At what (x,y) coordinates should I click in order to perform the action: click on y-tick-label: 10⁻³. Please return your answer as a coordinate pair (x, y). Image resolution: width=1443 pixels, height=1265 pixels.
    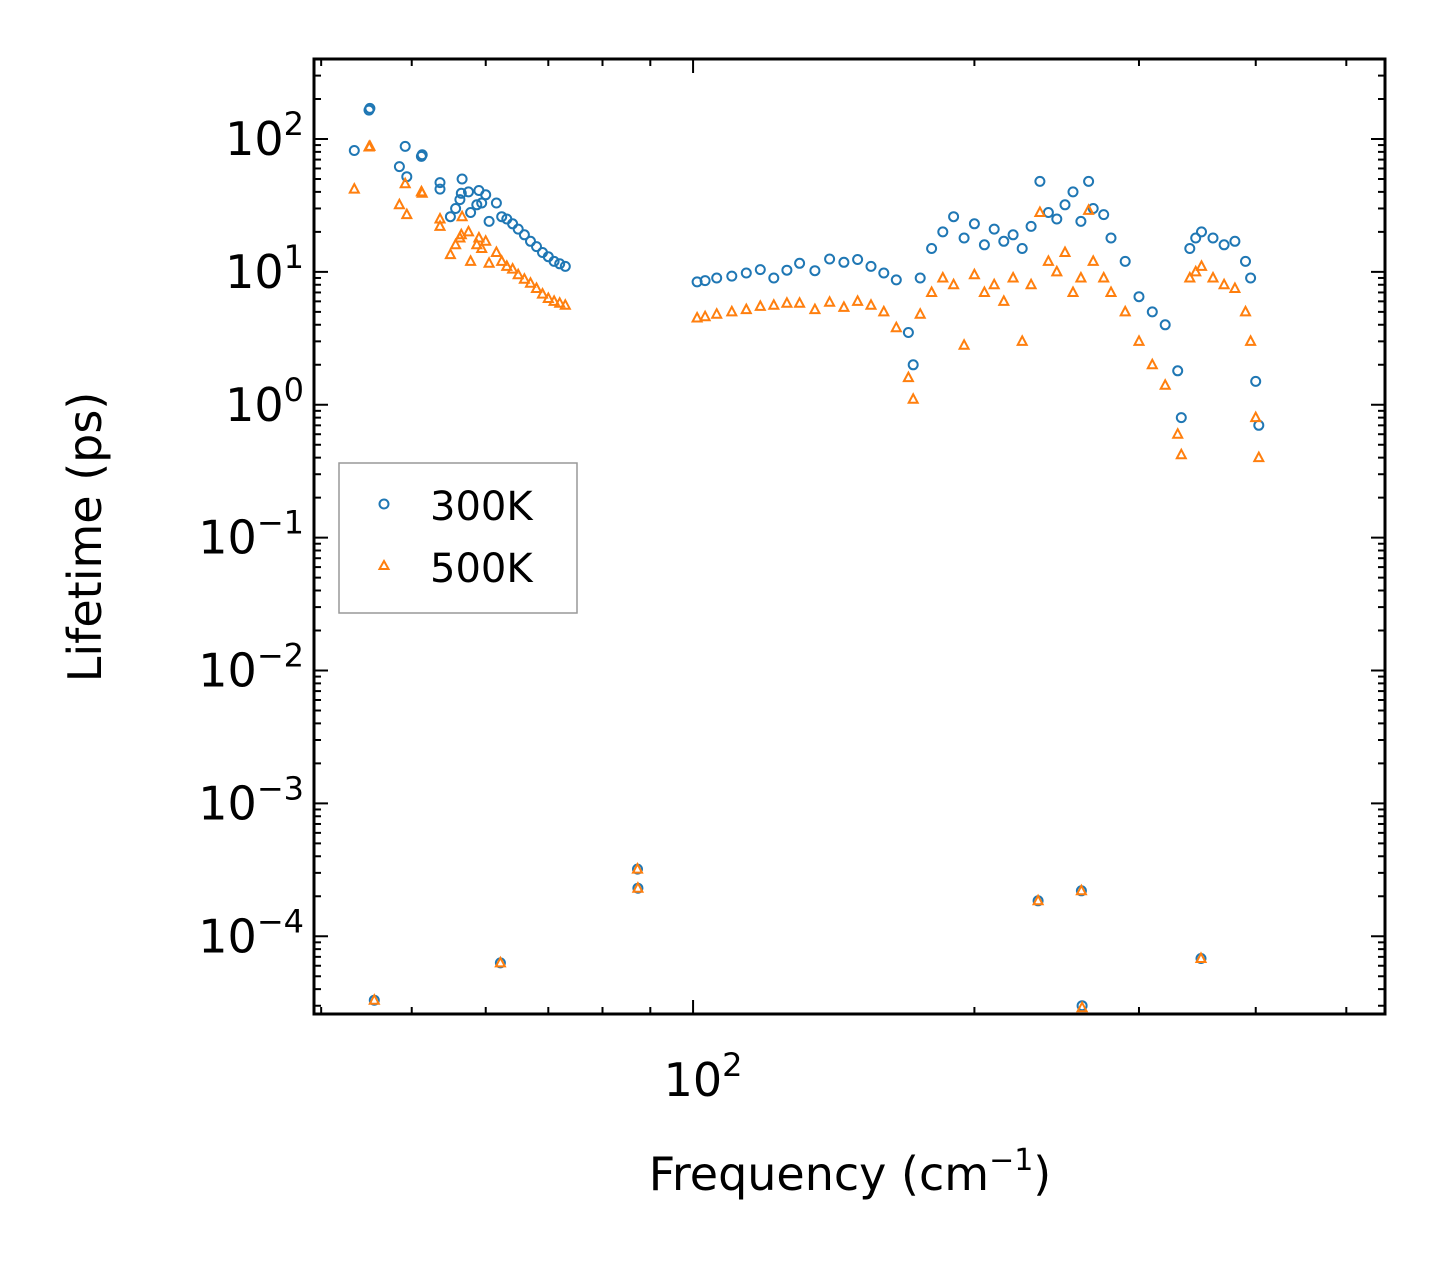
    Looking at the image, I should click on (251, 799).